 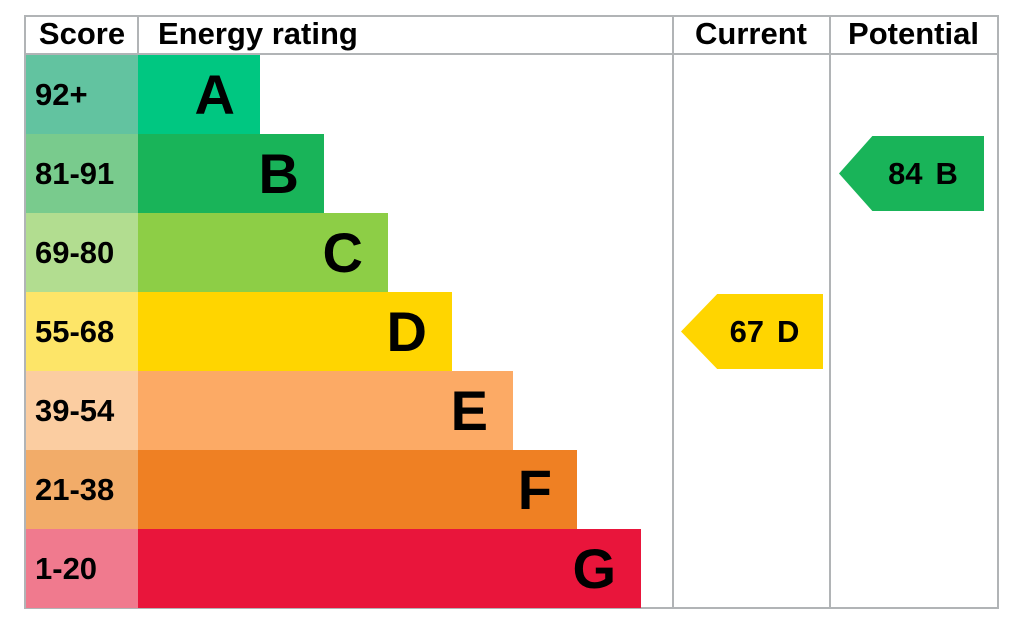 I want to click on band-row-a: 92+ A, so click(x=511, y=94).